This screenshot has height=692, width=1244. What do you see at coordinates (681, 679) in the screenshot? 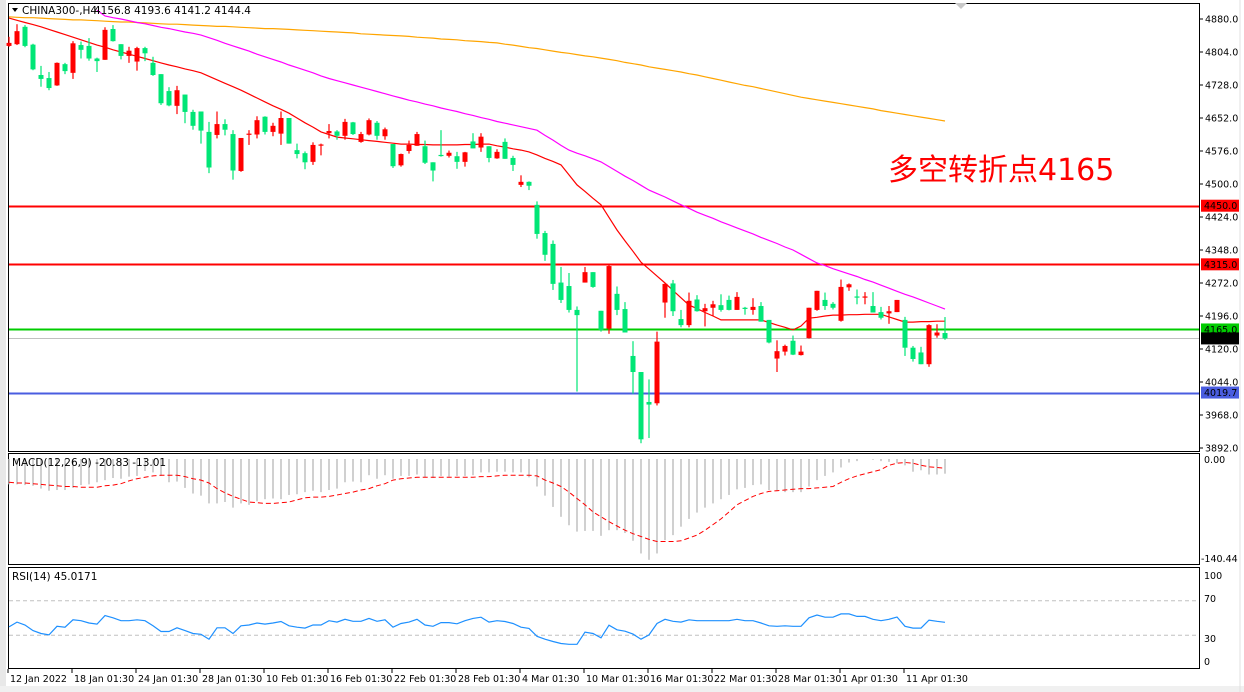
I see `time-tick-label: 16 Mar 01:30` at bounding box center [681, 679].